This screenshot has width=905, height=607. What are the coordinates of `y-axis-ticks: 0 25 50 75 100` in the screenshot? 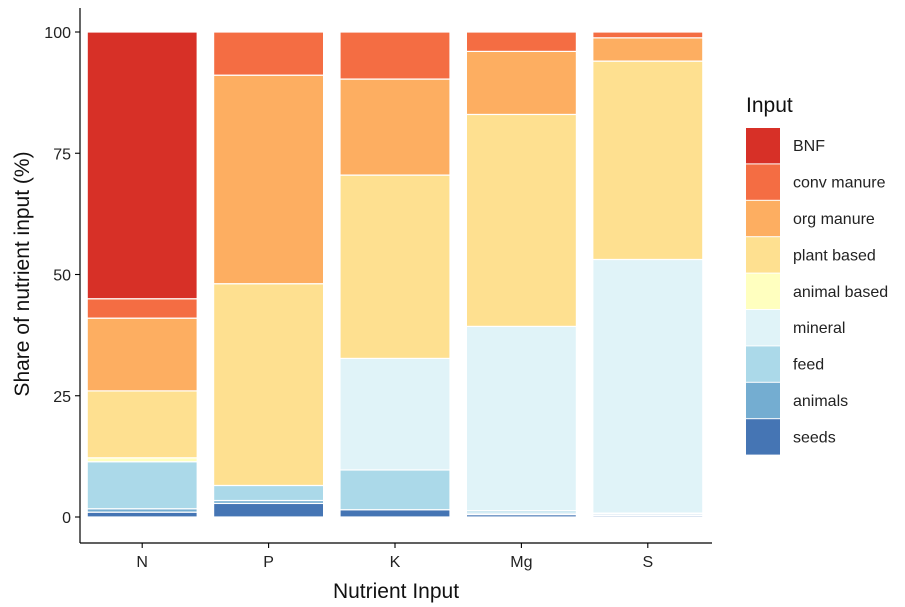 It's located at (62, 276).